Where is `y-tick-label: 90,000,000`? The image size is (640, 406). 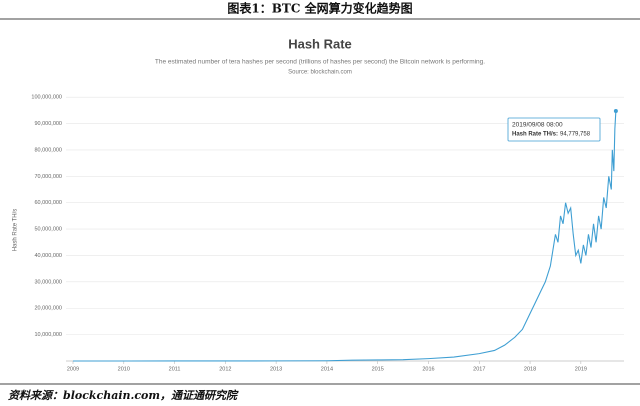 y-tick-label: 90,000,000 is located at coordinates (48, 124).